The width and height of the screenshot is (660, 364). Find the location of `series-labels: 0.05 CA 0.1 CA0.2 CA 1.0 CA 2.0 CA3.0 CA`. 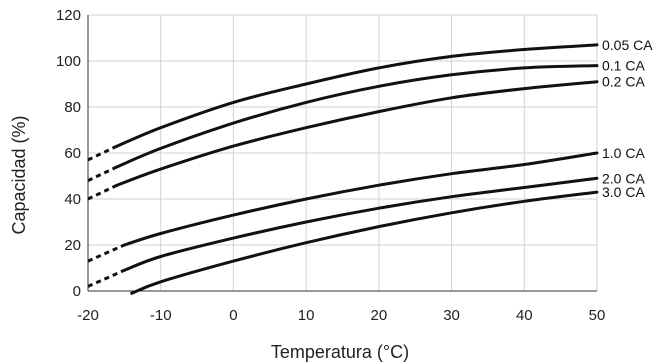

series-labels: 0.05 CA 0.1 CA0.2 CA 1.0 CA 2.0 CA3.0 CA is located at coordinates (627, 118).